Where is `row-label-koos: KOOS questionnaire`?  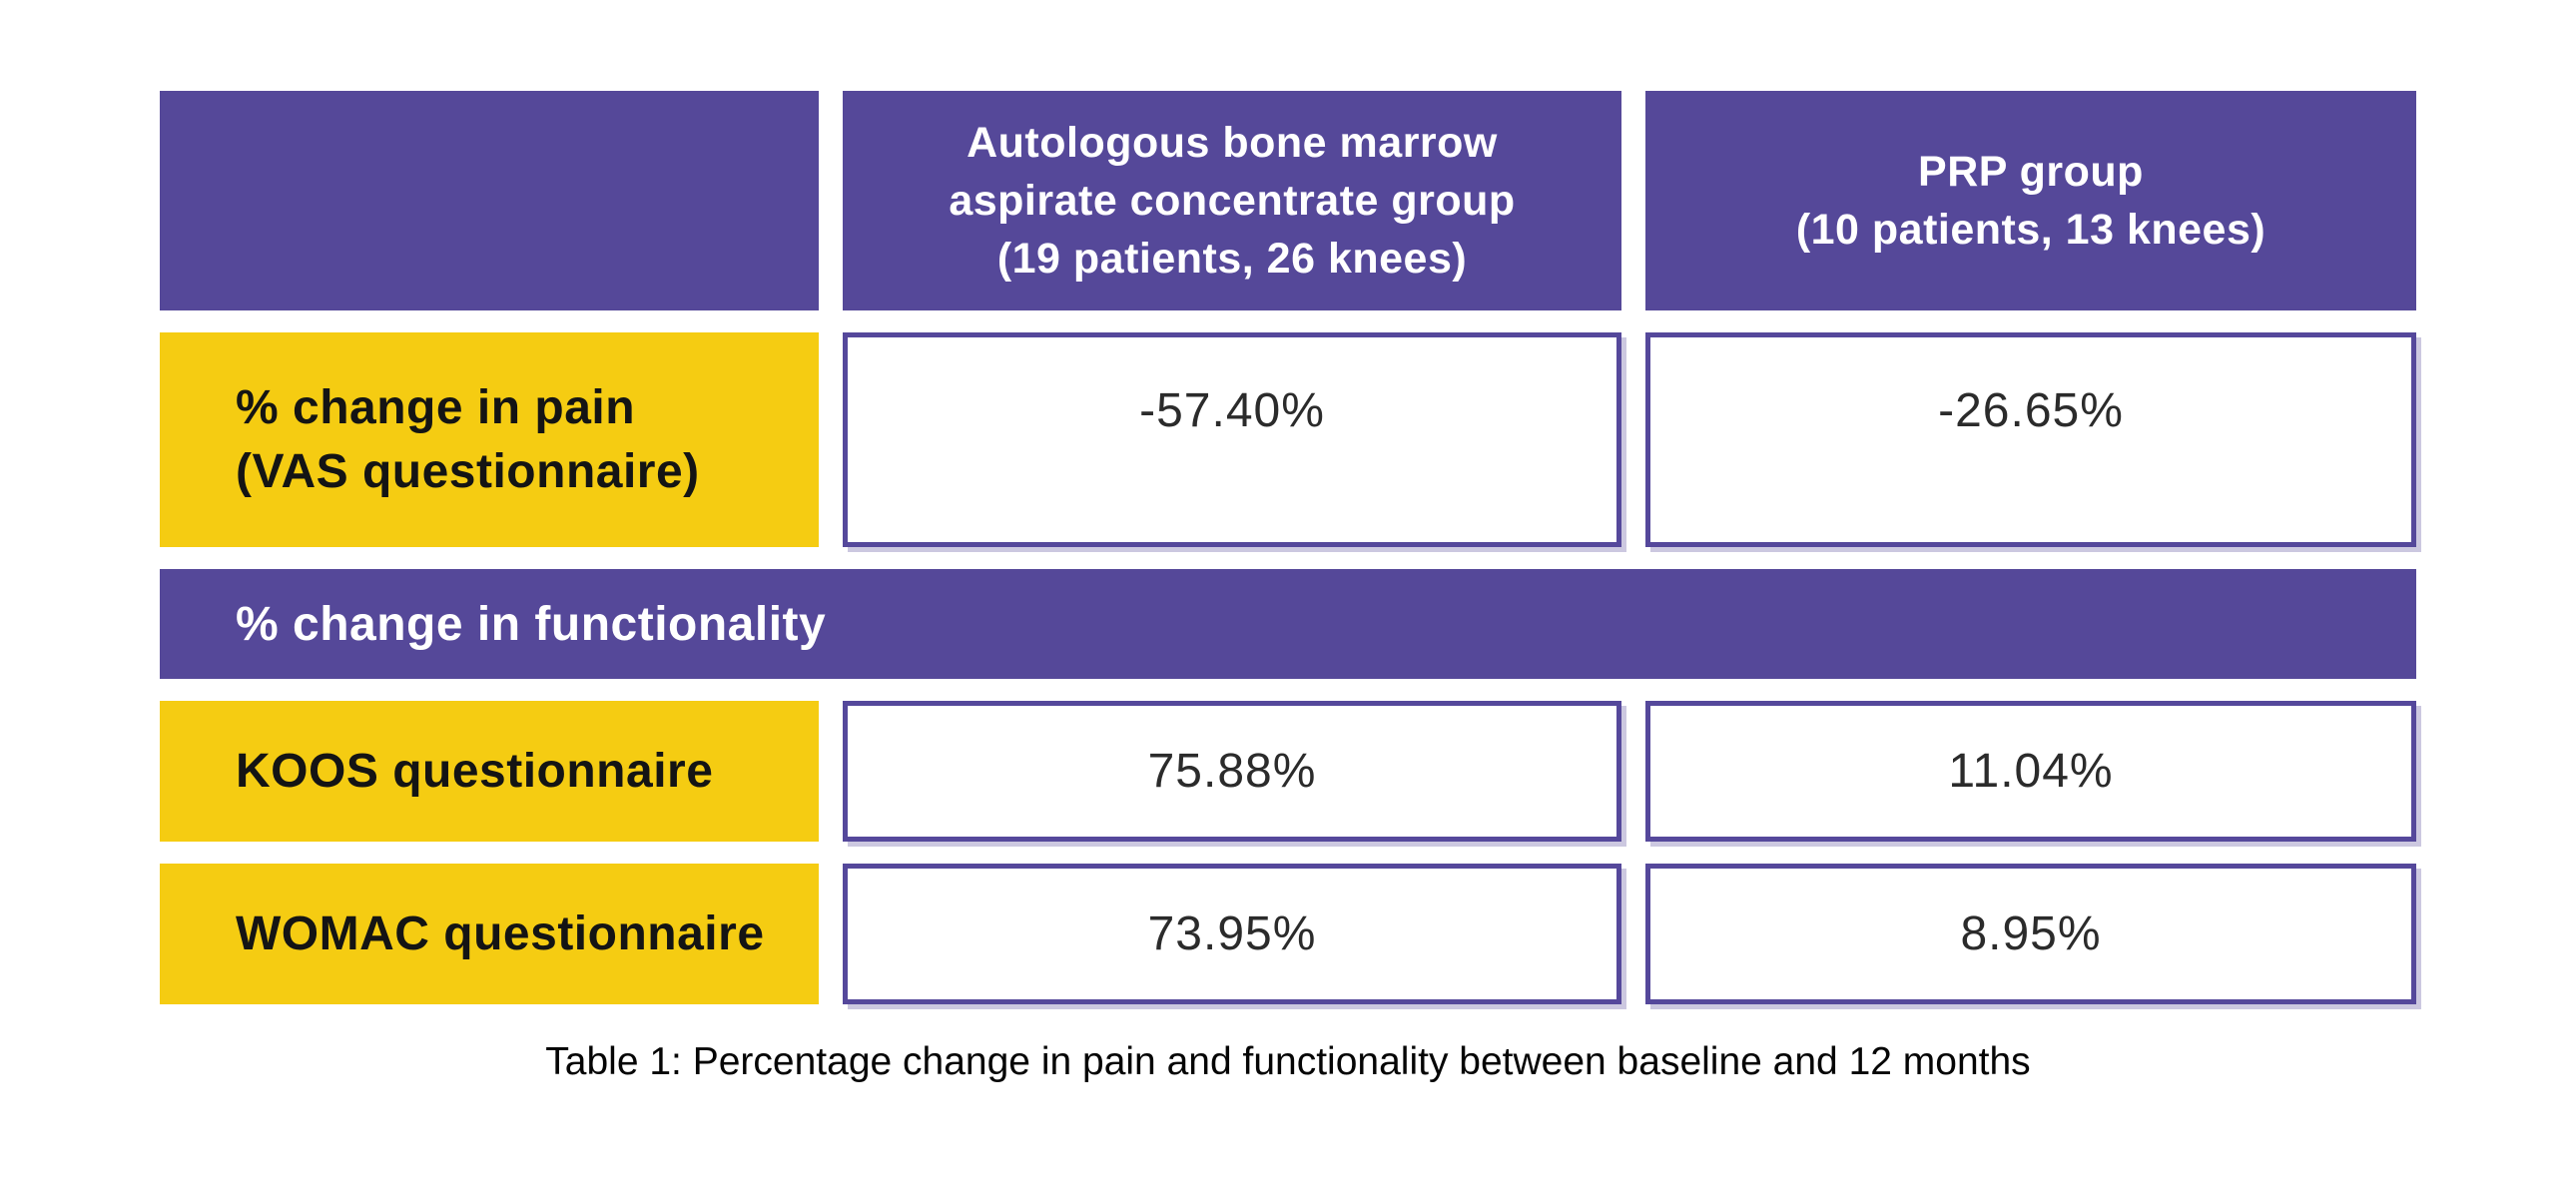 row-label-koos: KOOS questionnaire is located at coordinates (489, 771).